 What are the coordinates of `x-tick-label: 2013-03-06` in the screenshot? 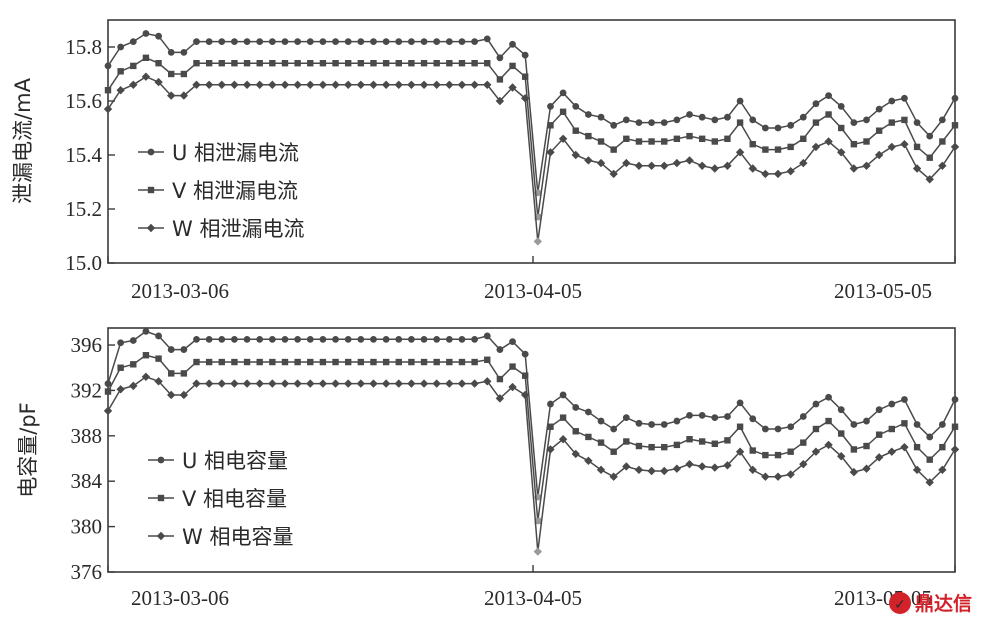 It's located at (180, 291).